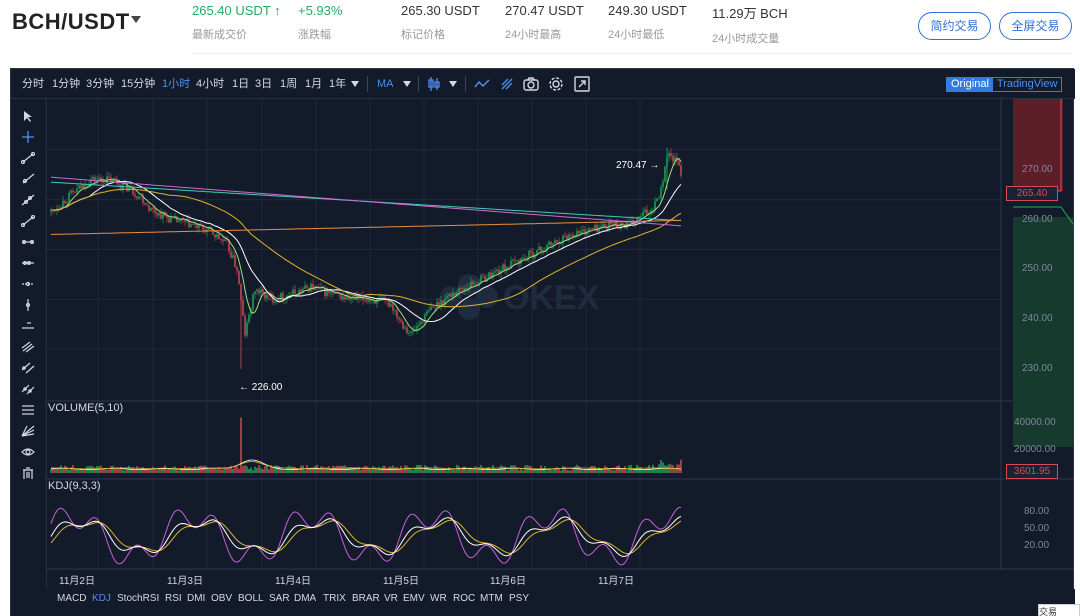  I want to click on indicator-tab-rsi: RSI, so click(173, 598).